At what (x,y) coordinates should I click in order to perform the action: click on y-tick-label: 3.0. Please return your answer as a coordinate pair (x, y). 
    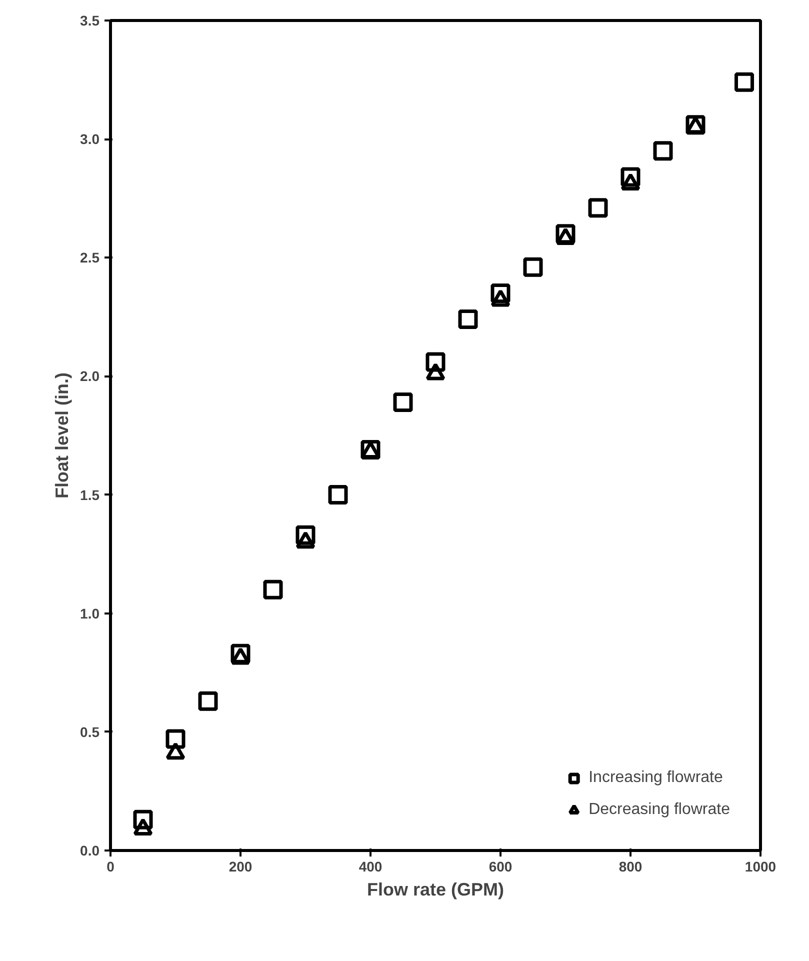
    Looking at the image, I should click on (90, 139).